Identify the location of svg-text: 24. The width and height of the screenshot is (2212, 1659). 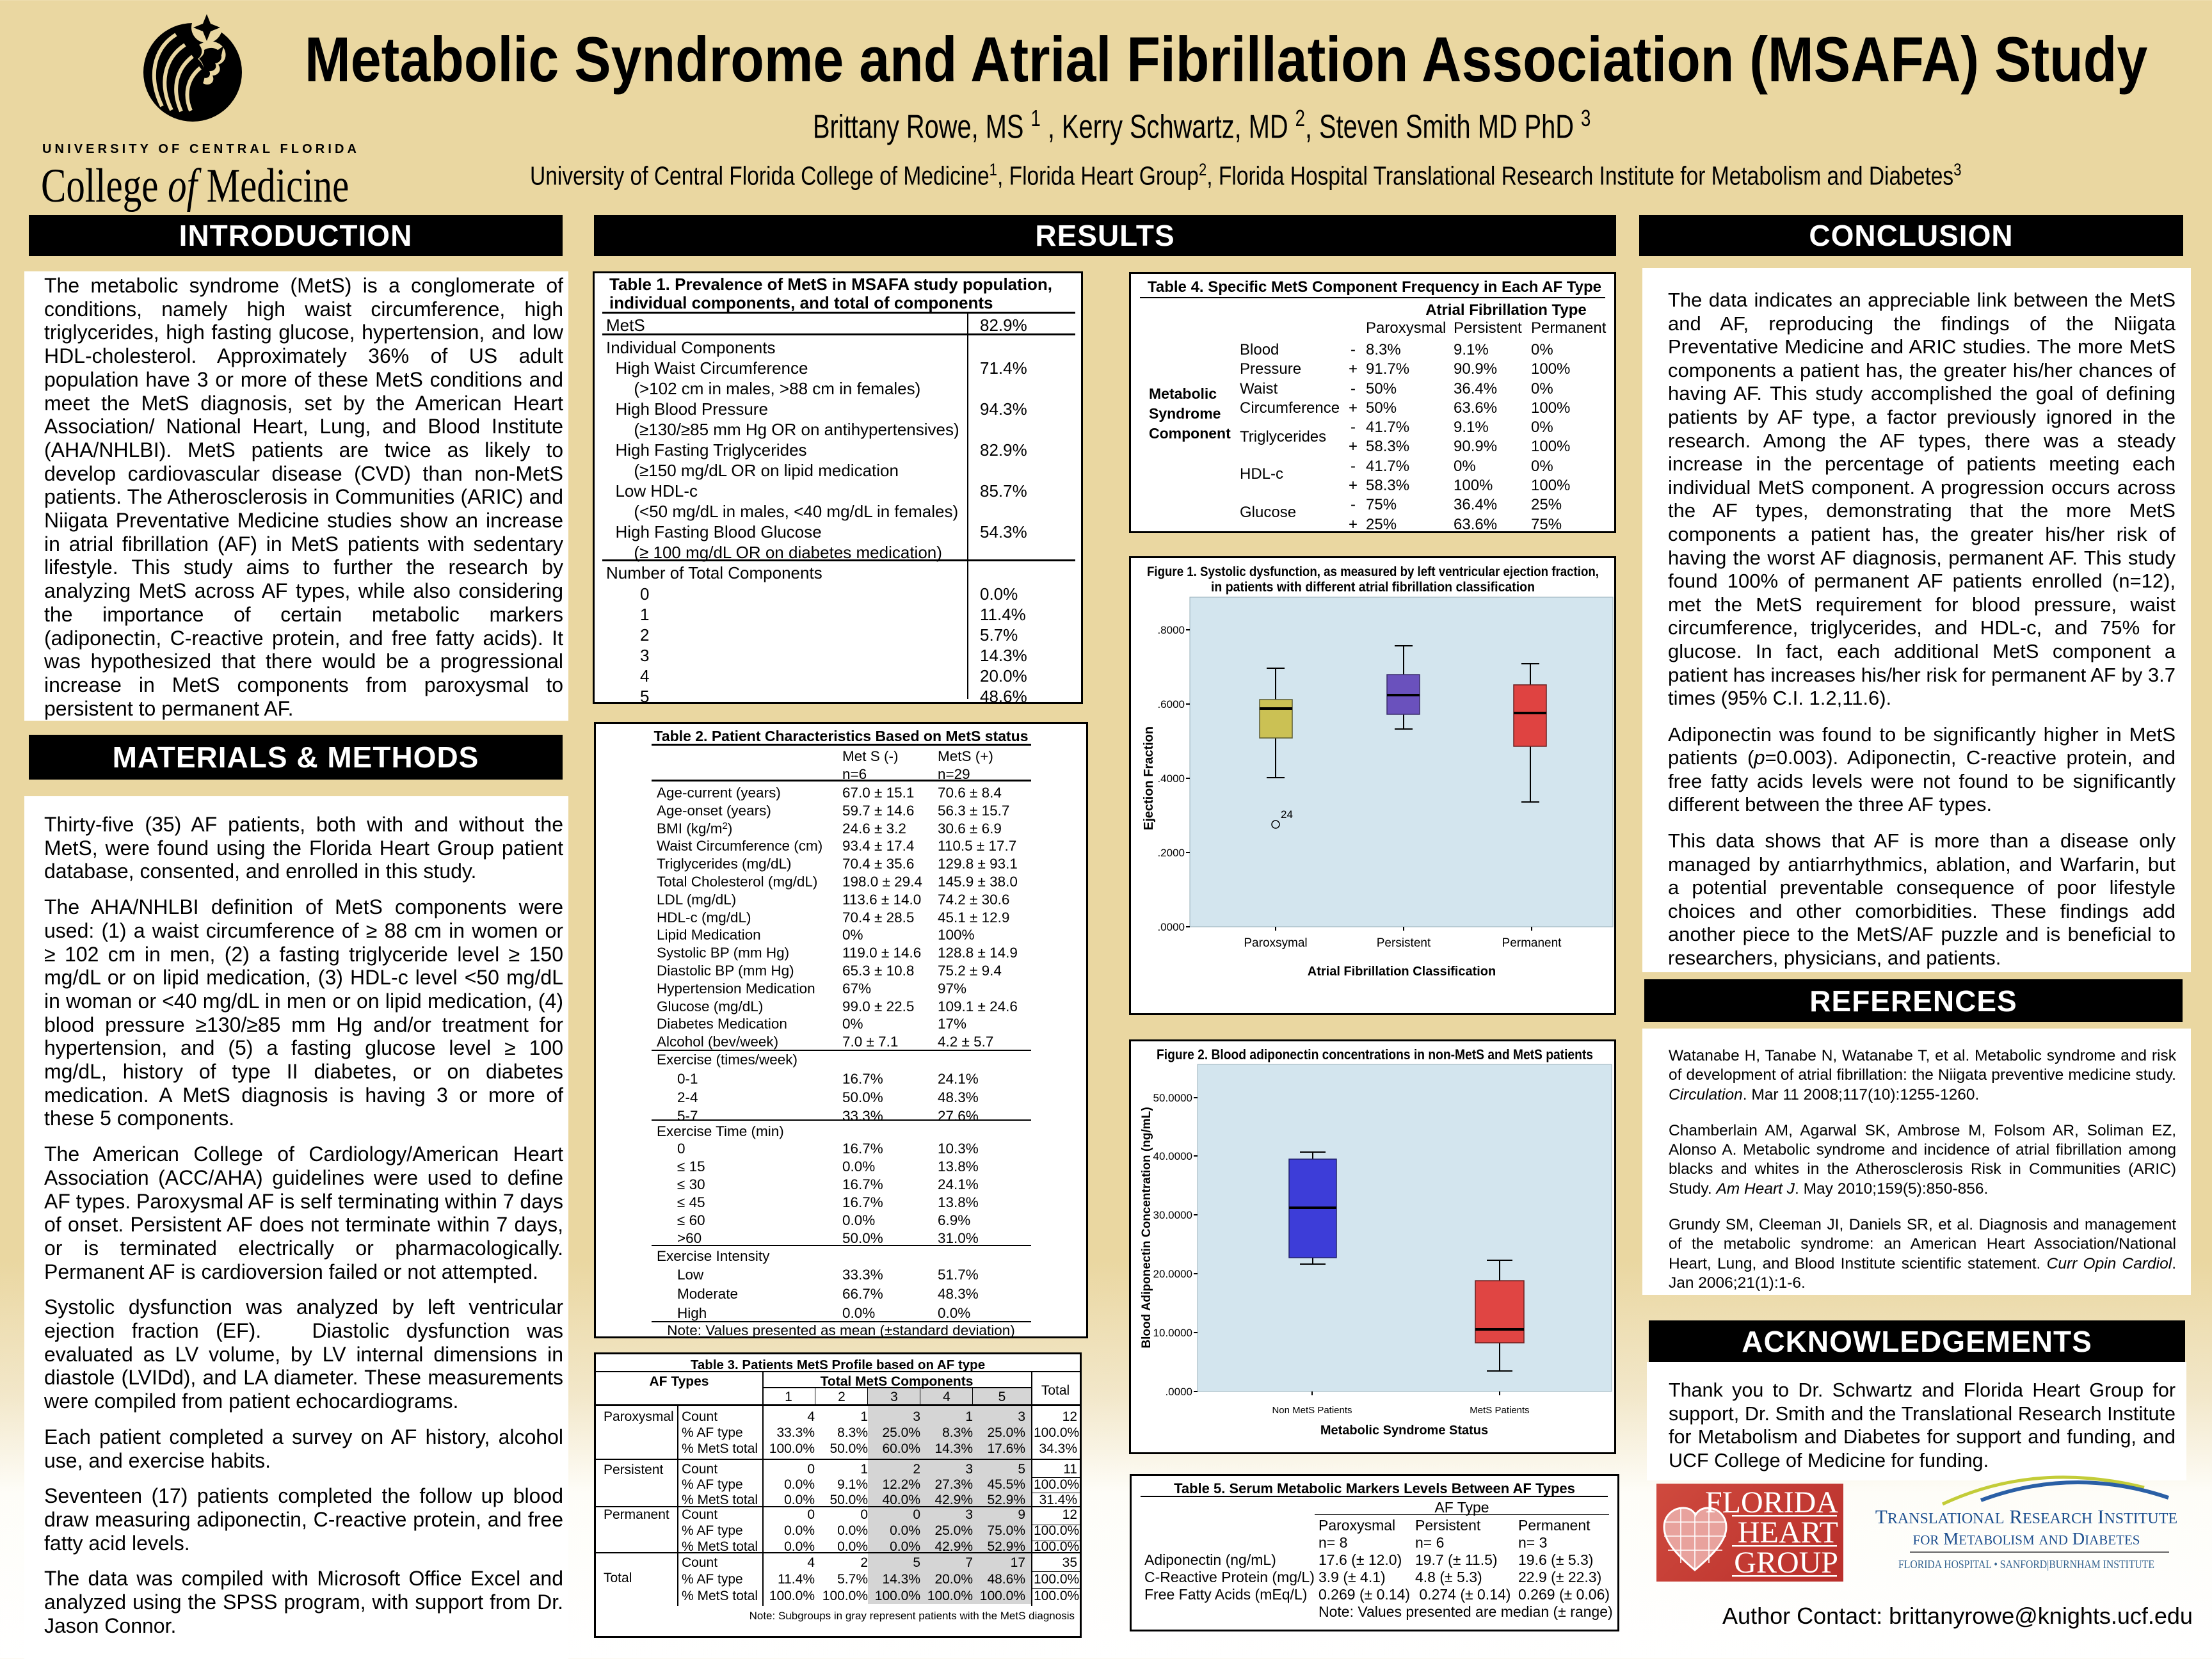
(1287, 814).